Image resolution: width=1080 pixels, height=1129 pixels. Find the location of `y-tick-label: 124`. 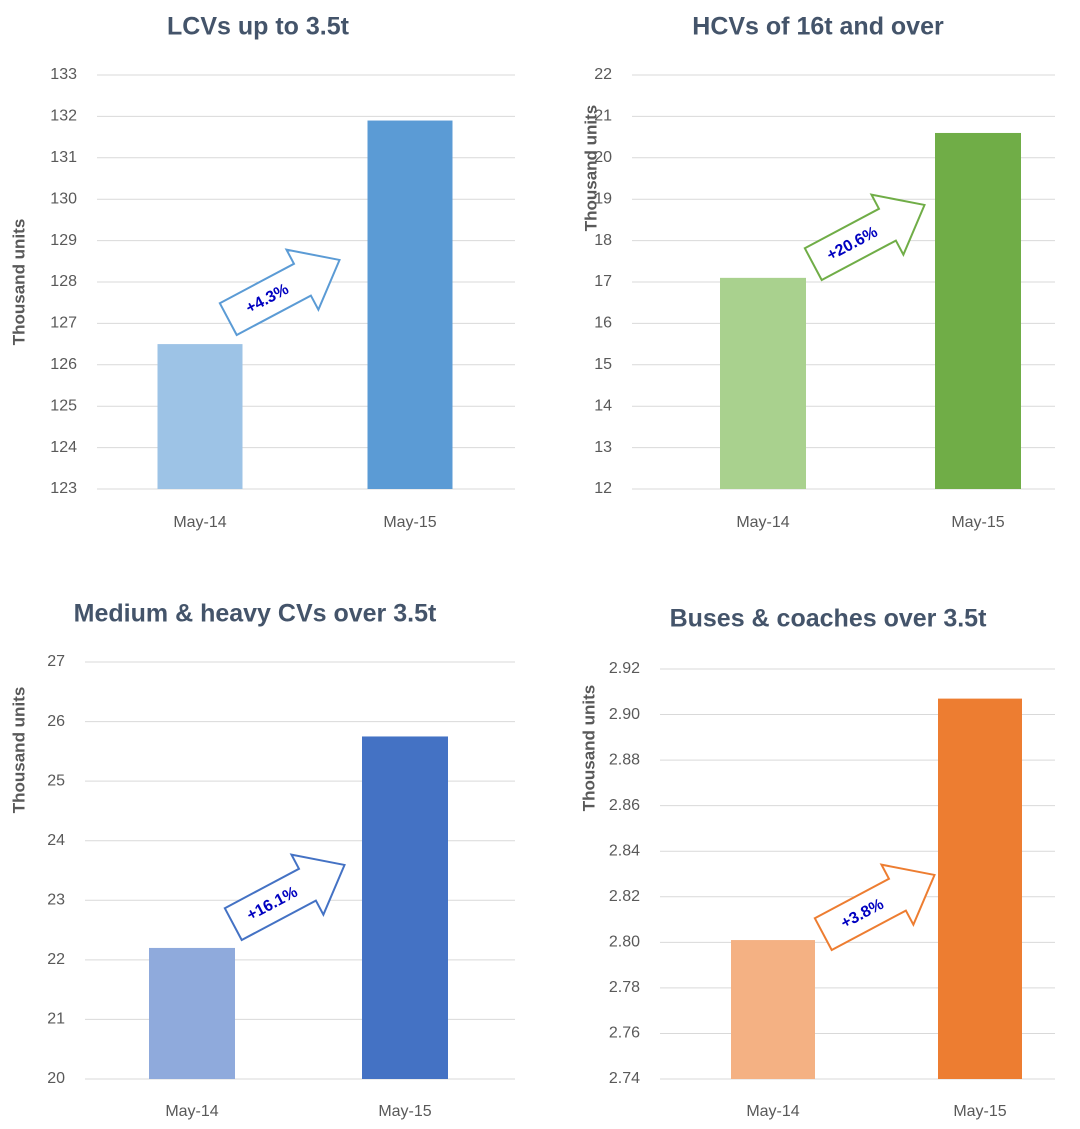

y-tick-label: 124 is located at coordinates (63, 447).